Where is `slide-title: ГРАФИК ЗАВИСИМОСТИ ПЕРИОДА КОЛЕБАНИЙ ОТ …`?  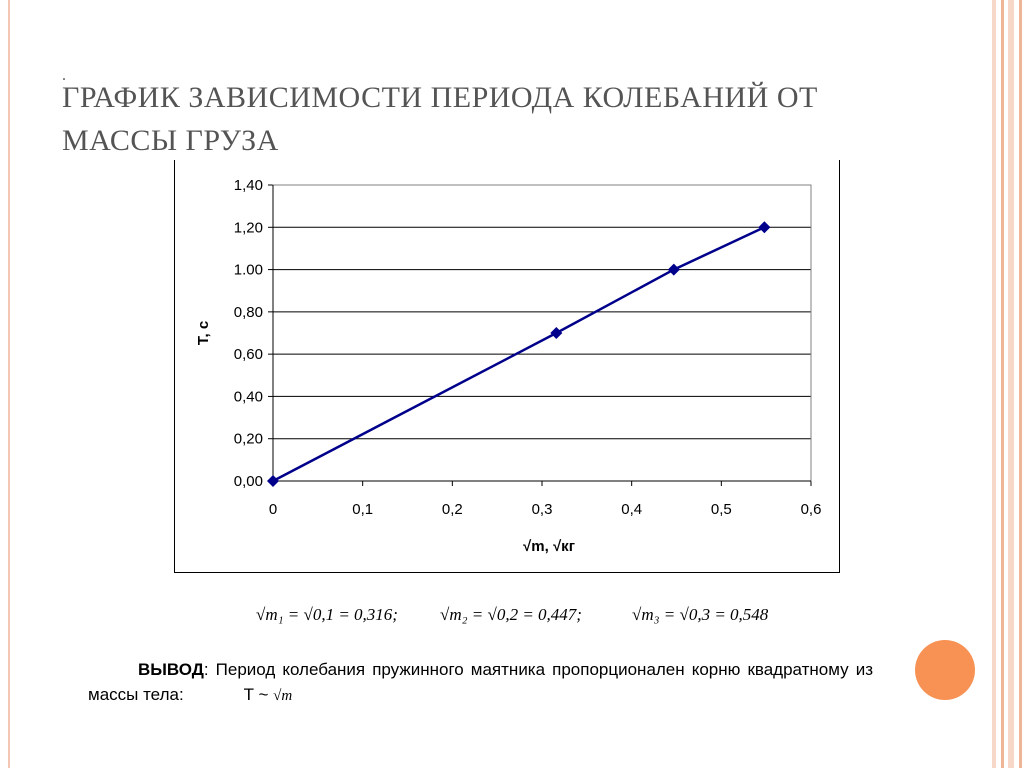
slide-title: ГРАФИК ЗАВИСИМОСТИ ПЕРИОДА КОЛЕБАНИЙ ОТ … is located at coordinates (440, 119).